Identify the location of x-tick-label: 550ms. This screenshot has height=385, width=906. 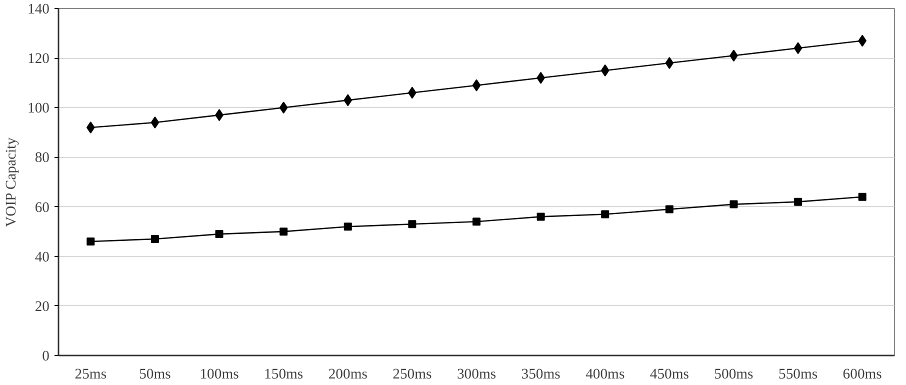
(798, 374).